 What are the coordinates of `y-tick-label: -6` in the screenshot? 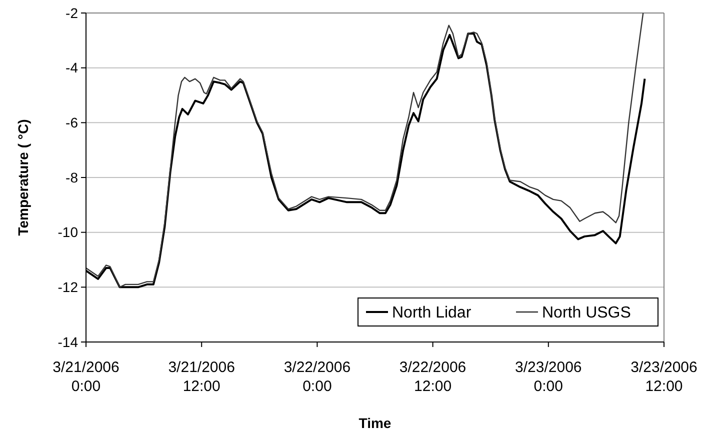 It's located at (72, 122).